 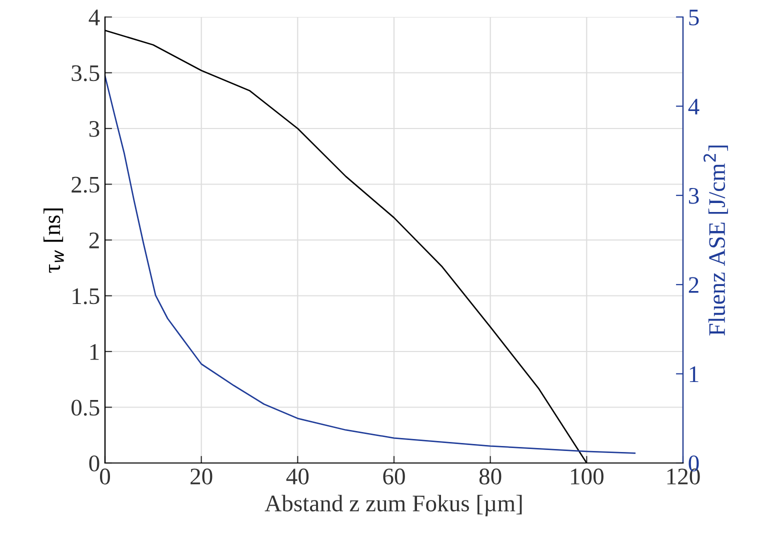 I want to click on y-axis-title: τ$_{w}$ [ns], so click(x=54, y=240).